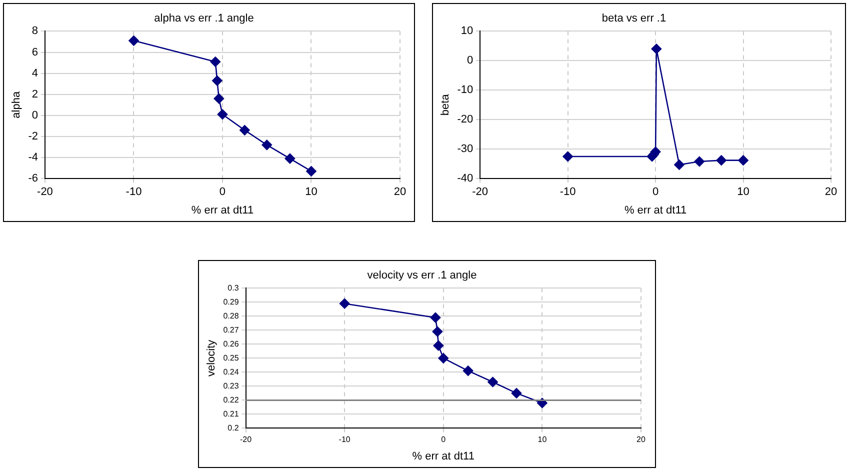 The image size is (848, 470). I want to click on y-tick-label: -40, so click(465, 178).